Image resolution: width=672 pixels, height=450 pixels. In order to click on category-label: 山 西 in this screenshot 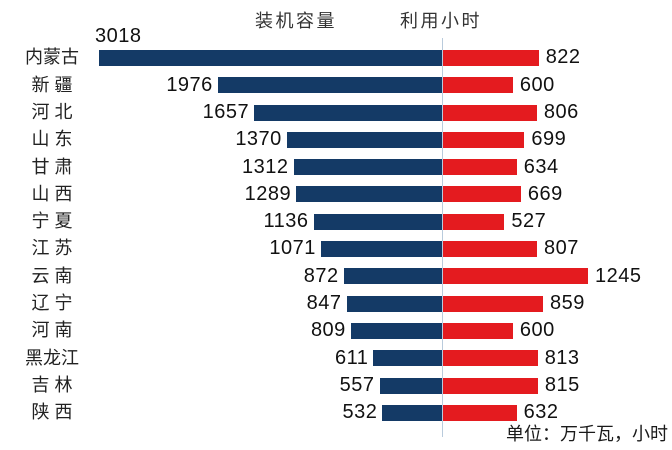, I will do `click(52, 193)`.